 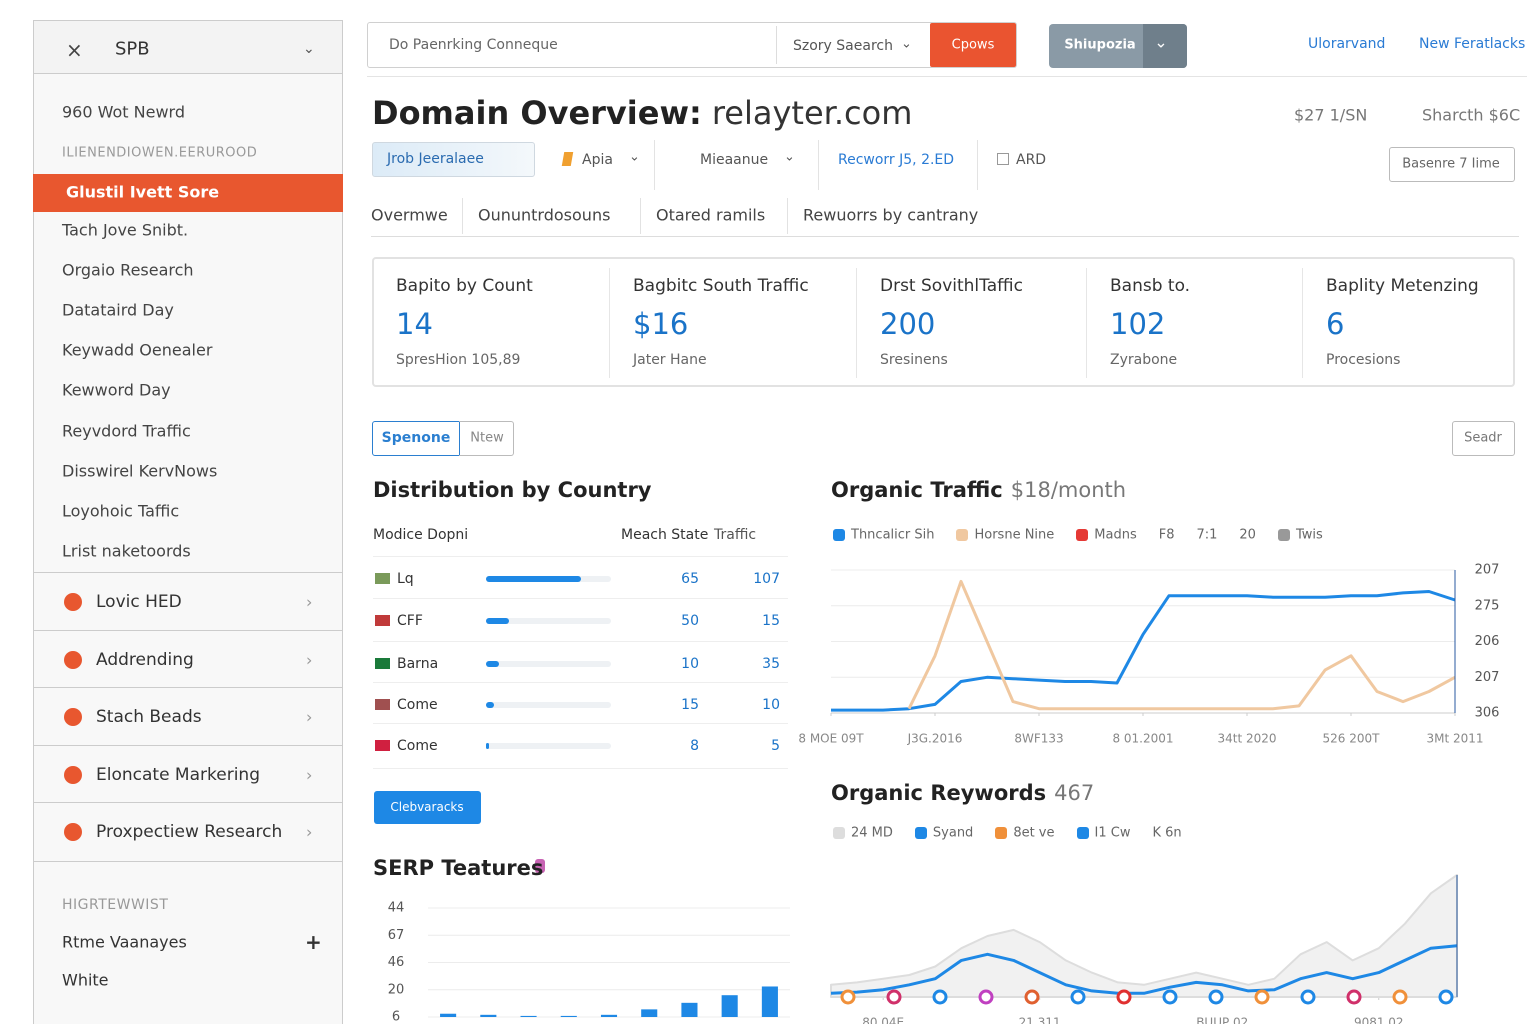 I want to click on nav-item: Loyohoic Taffic, so click(x=121, y=511).